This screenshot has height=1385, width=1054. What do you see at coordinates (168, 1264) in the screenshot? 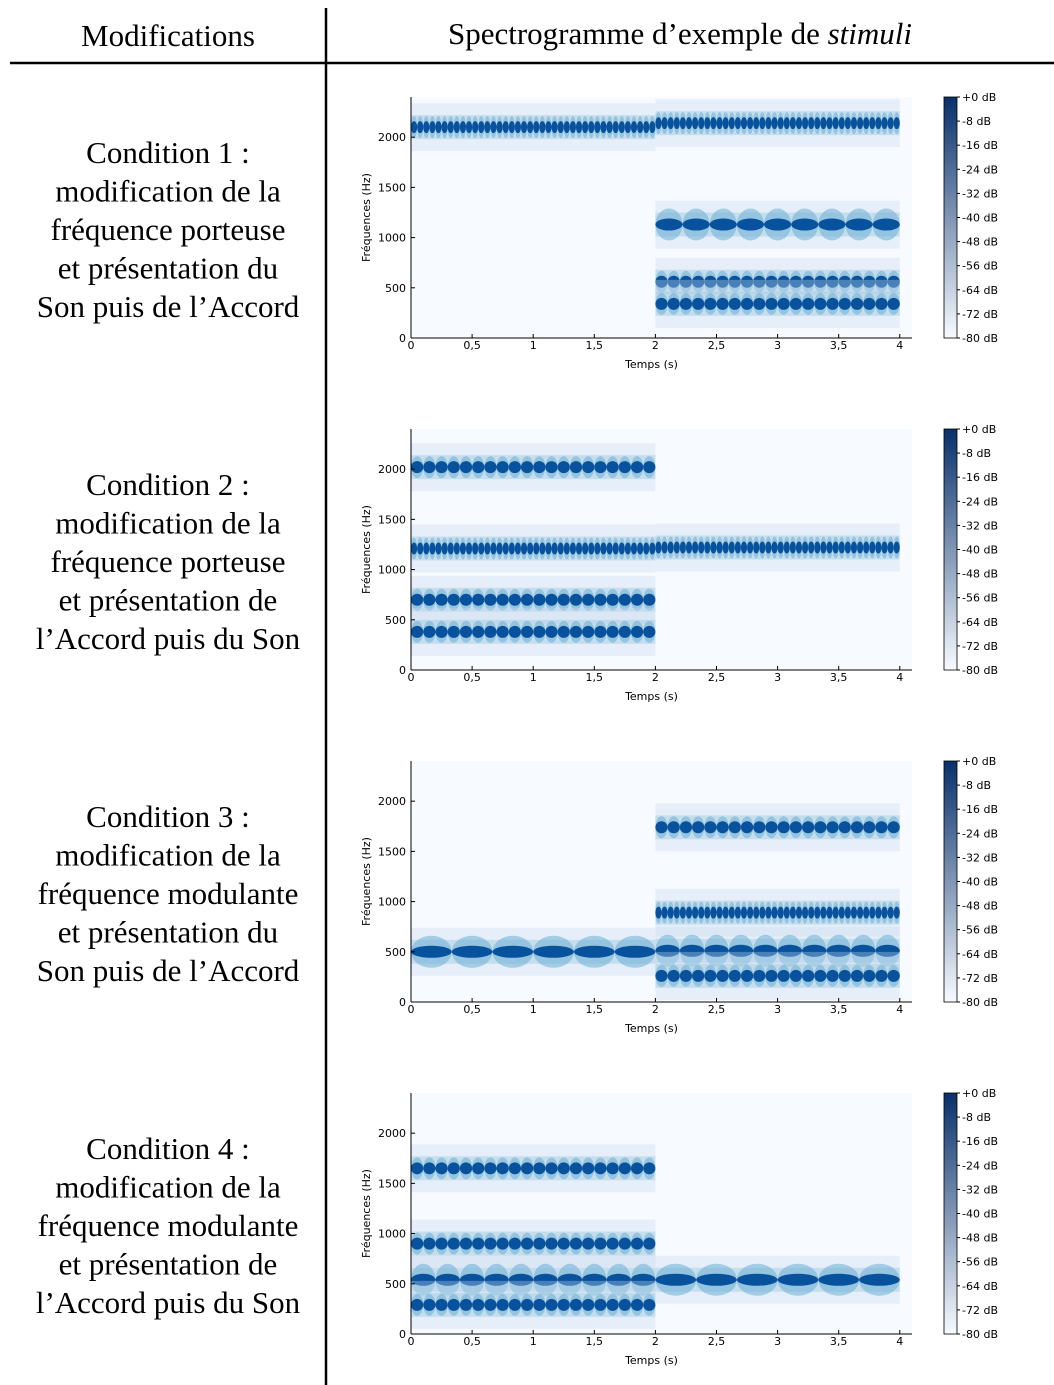
I see `condition-line: et présentation de` at bounding box center [168, 1264].